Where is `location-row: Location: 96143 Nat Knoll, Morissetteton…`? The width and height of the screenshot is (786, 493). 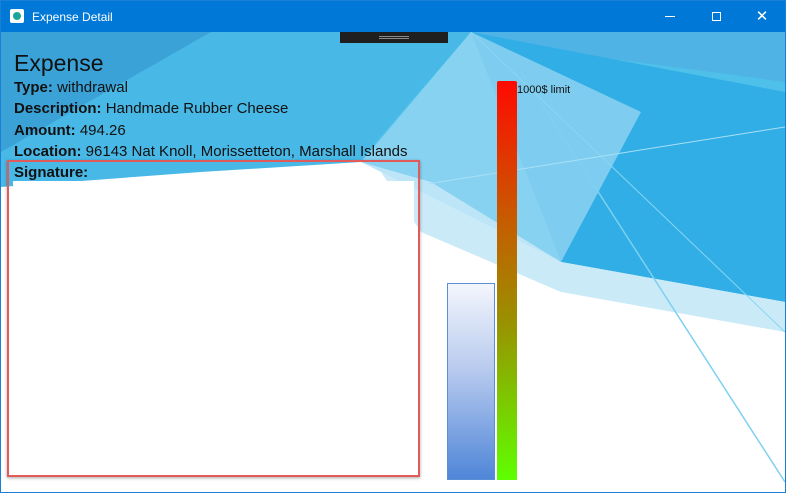
location-row: Location: 96143 Nat Knoll, Morissetteton… is located at coordinates (211, 152).